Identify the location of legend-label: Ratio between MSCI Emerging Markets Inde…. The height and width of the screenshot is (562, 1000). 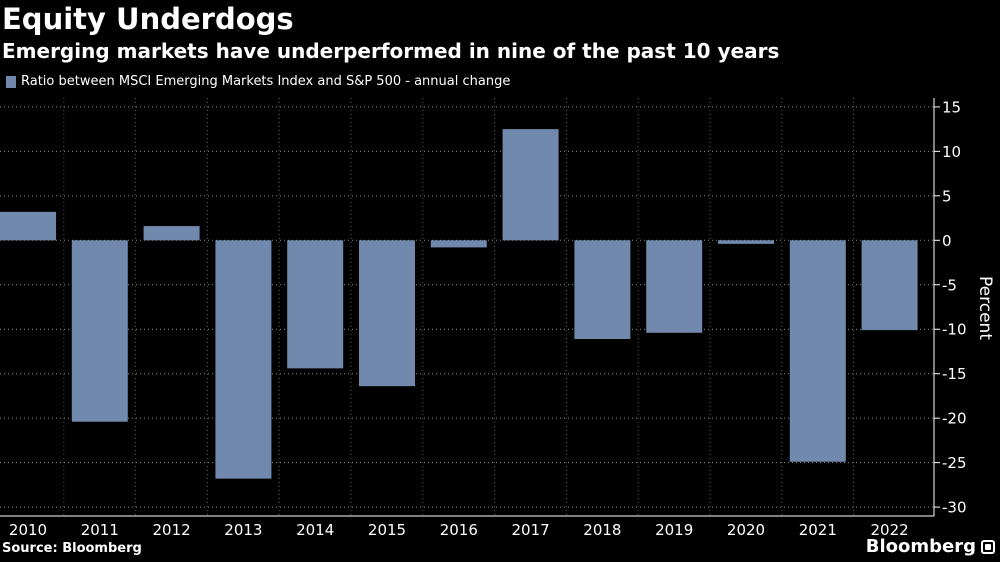
(266, 81).